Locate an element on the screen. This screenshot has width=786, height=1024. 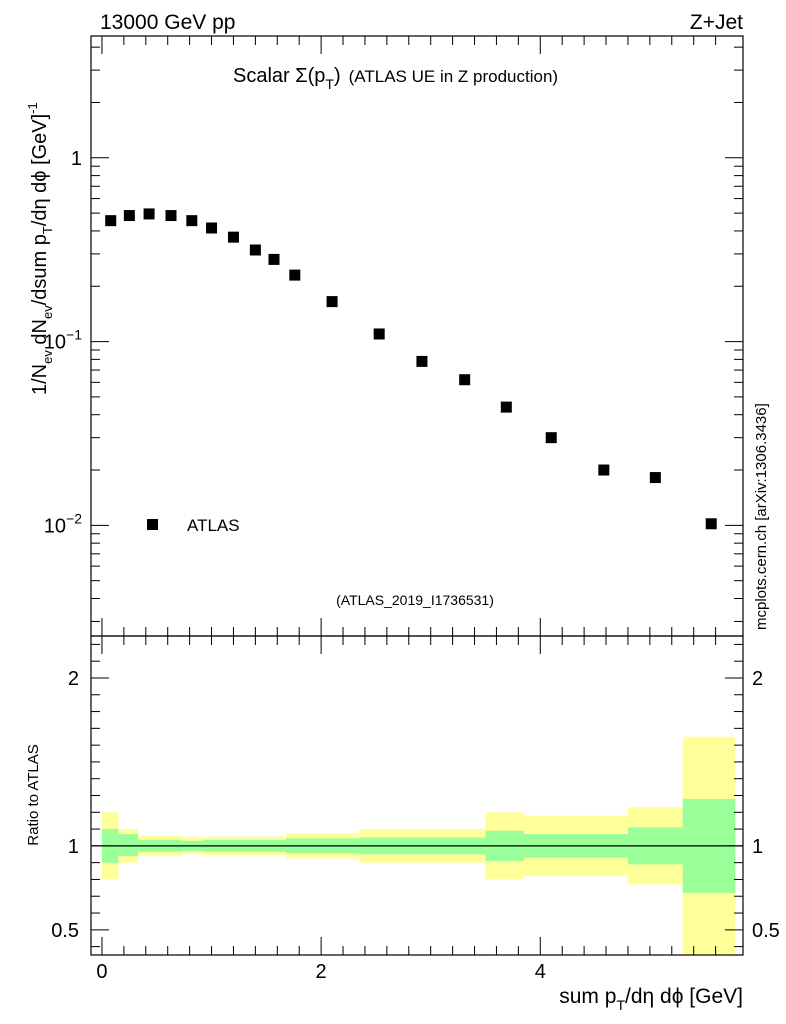
main-ytick-label: 1 is located at coordinates (76, 159).